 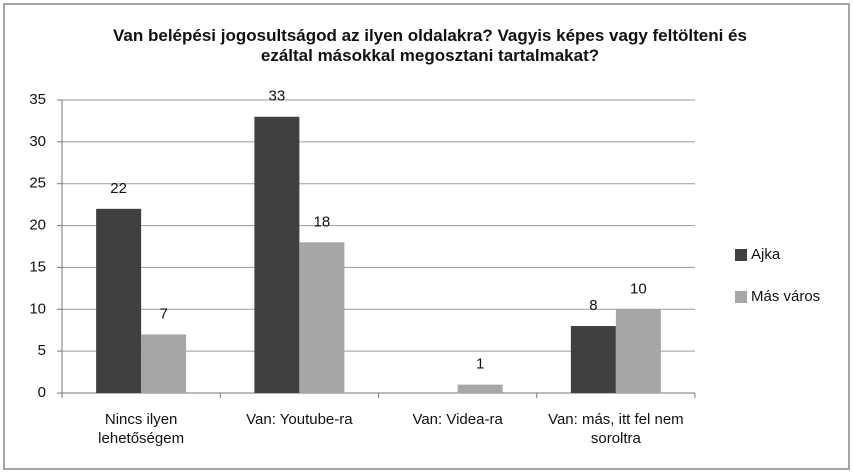 I want to click on legend-label: Más város, so click(x=785, y=296).